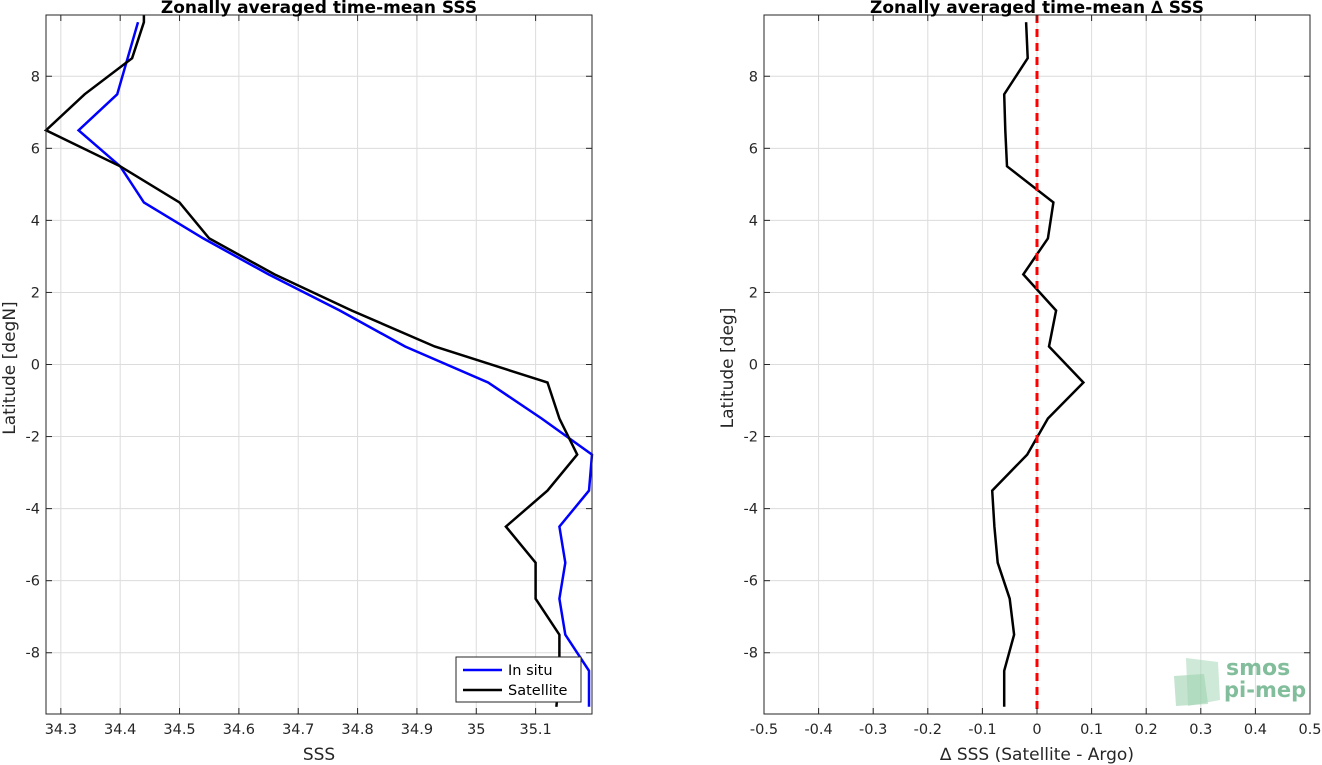 Image resolution: width=1322 pixels, height=765 pixels. Describe the element at coordinates (1191, 690) in the screenshot. I see `watermark-waves-shape` at that location.